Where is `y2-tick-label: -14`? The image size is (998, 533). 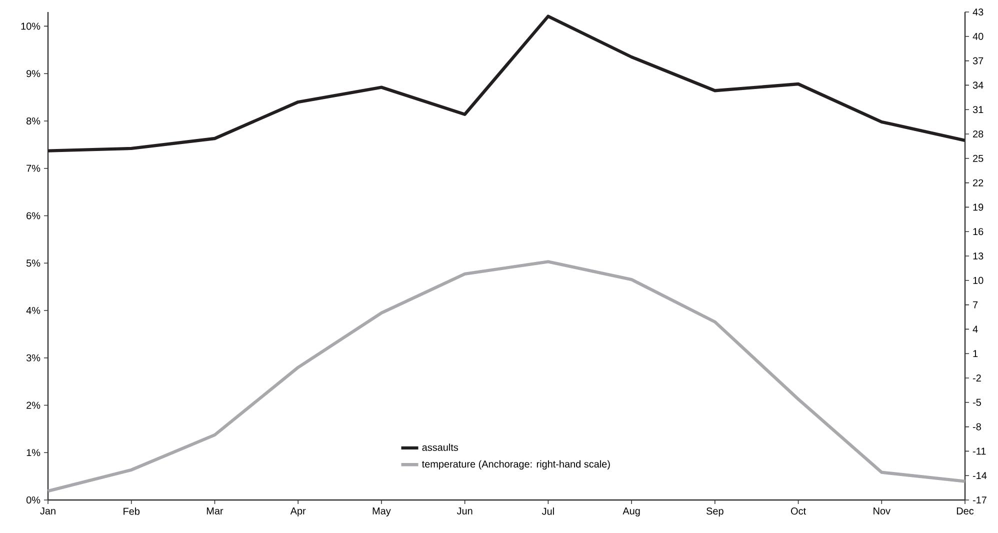 y2-tick-label: -14 is located at coordinates (979, 476).